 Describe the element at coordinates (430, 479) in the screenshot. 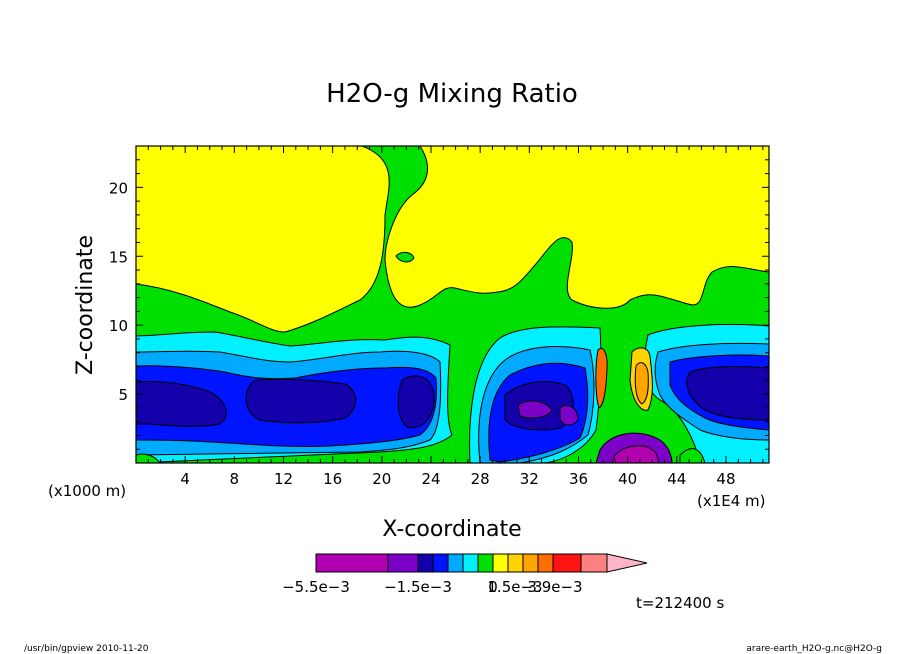

I see `x-tick-label: 24` at that location.